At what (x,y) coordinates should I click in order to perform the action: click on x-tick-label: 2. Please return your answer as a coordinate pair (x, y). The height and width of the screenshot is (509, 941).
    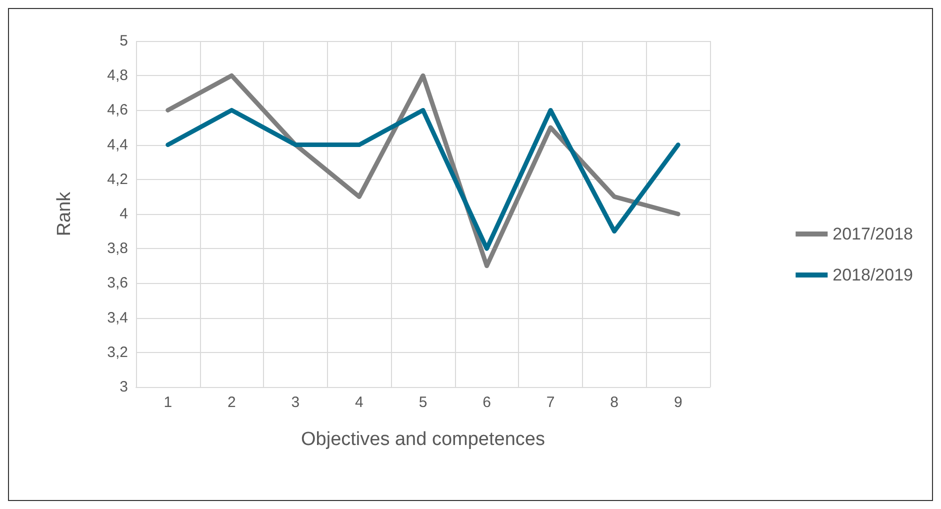
    Looking at the image, I should click on (231, 402).